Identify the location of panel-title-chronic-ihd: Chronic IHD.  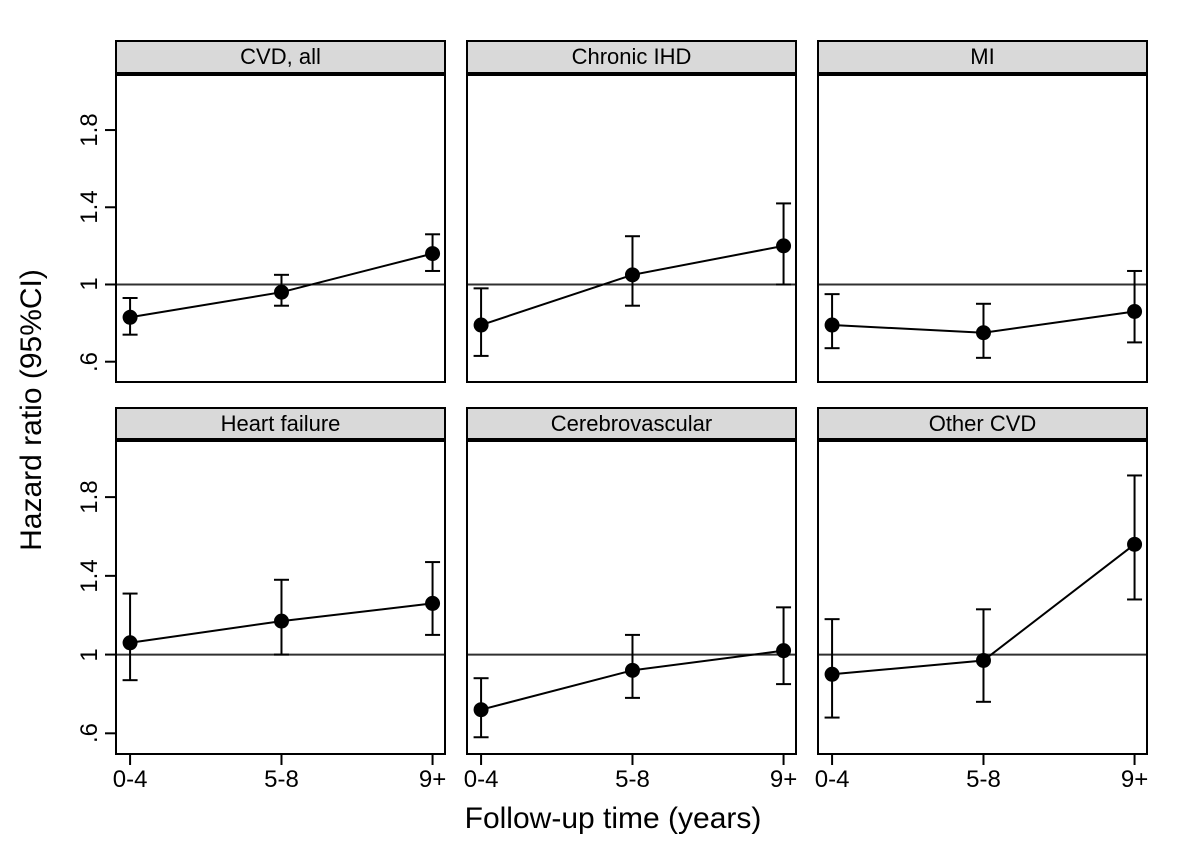
(631, 57).